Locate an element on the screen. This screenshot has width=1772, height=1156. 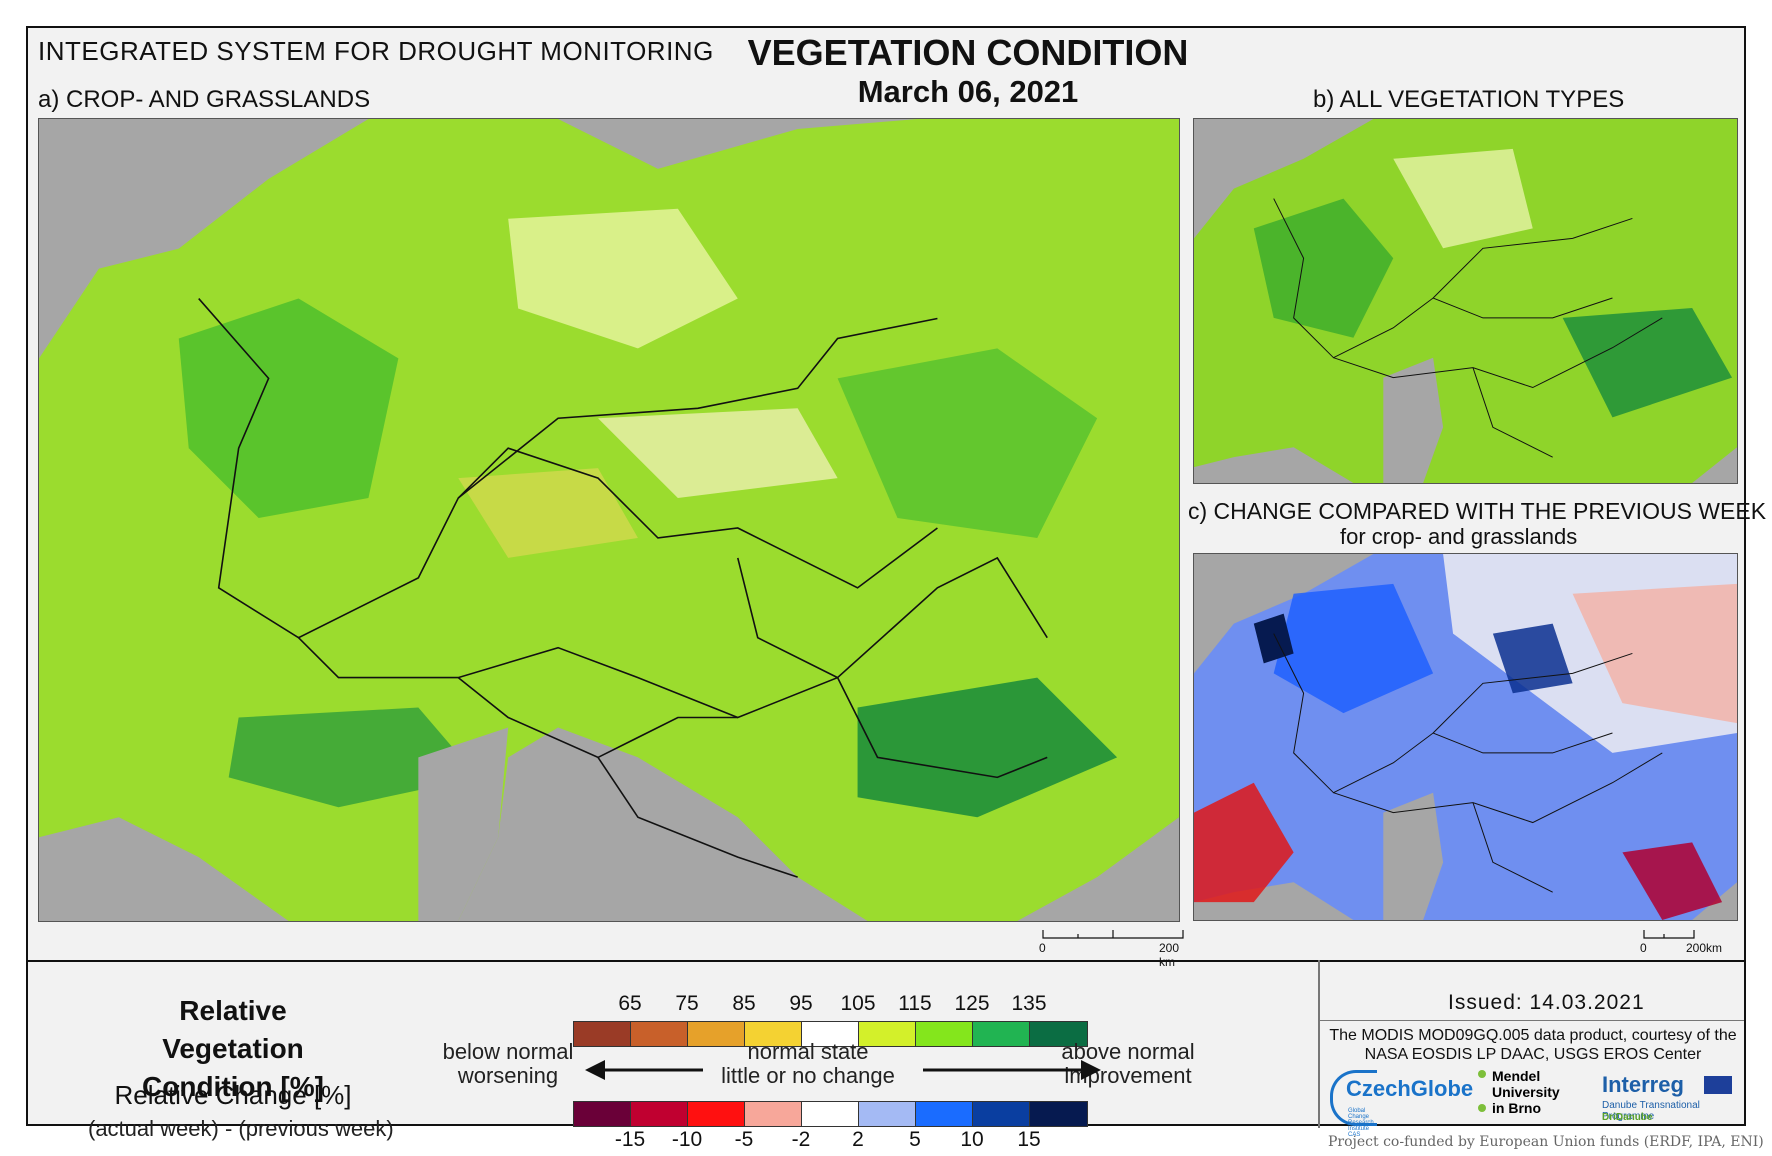
legend-tick-label: 85 is located at coordinates (744, 1003).